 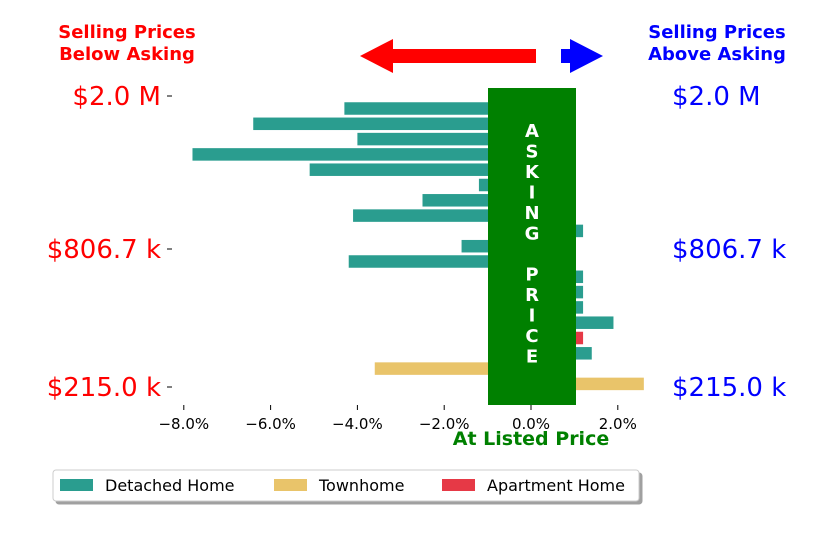 What do you see at coordinates (531, 213) in the screenshot?
I see `asking-letter: N` at bounding box center [531, 213].